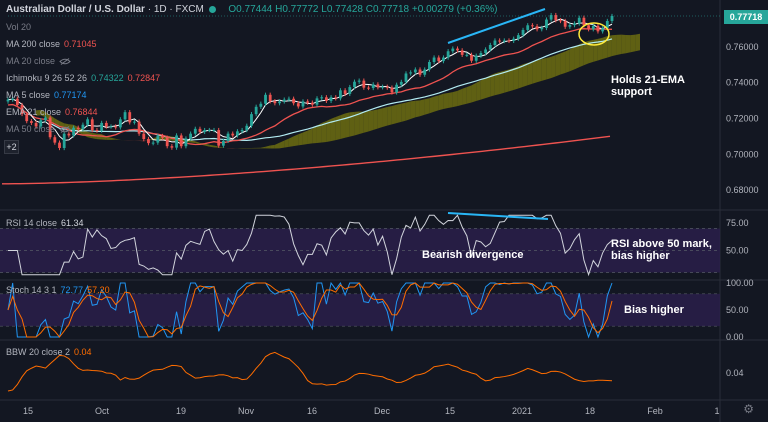  I want to click on legend-bbw: BBW 20 close 2 0.04, so click(49, 352).